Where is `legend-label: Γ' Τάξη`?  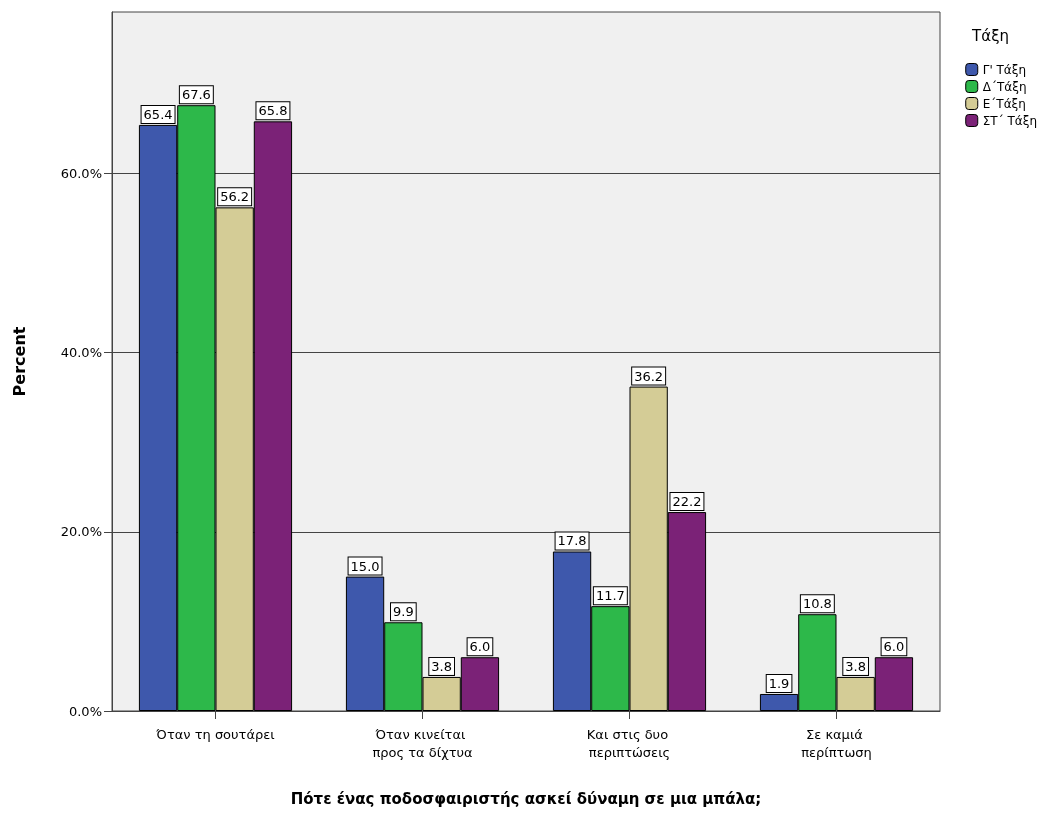
legend-label: Γ' Τάξη is located at coordinates (1004, 69).